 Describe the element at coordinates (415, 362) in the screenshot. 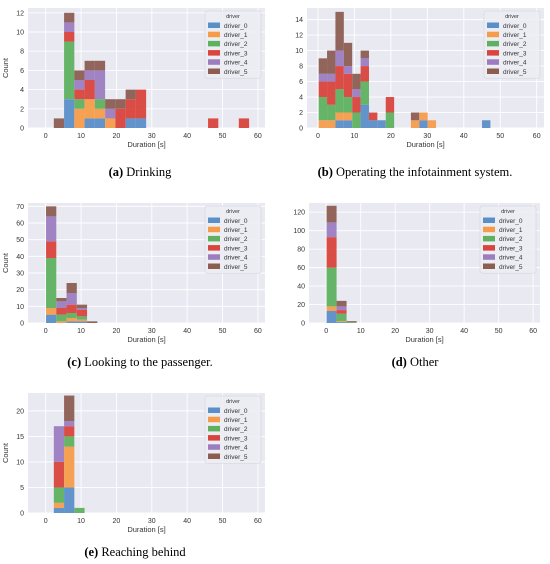

I see `caption-d: (d) Other` at that location.